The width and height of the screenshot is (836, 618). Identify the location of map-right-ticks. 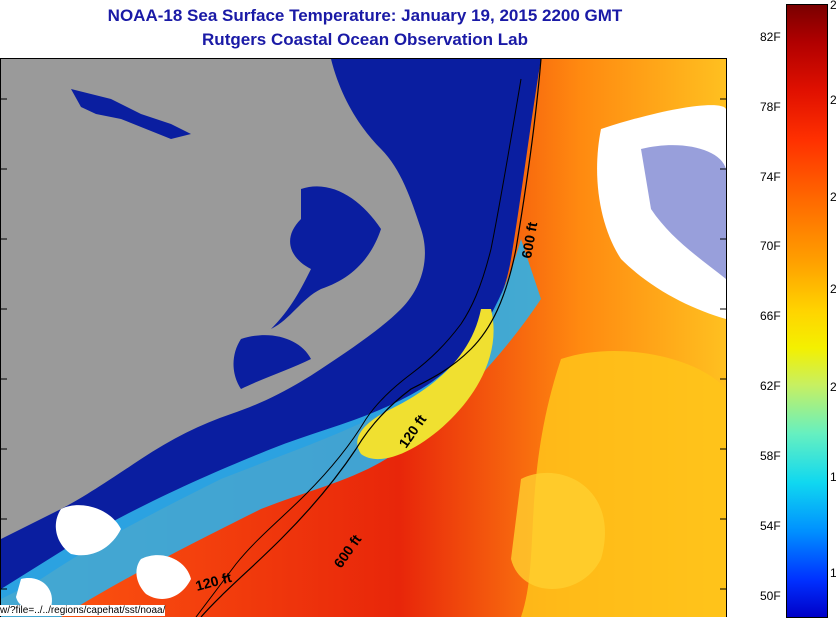
(723, 344).